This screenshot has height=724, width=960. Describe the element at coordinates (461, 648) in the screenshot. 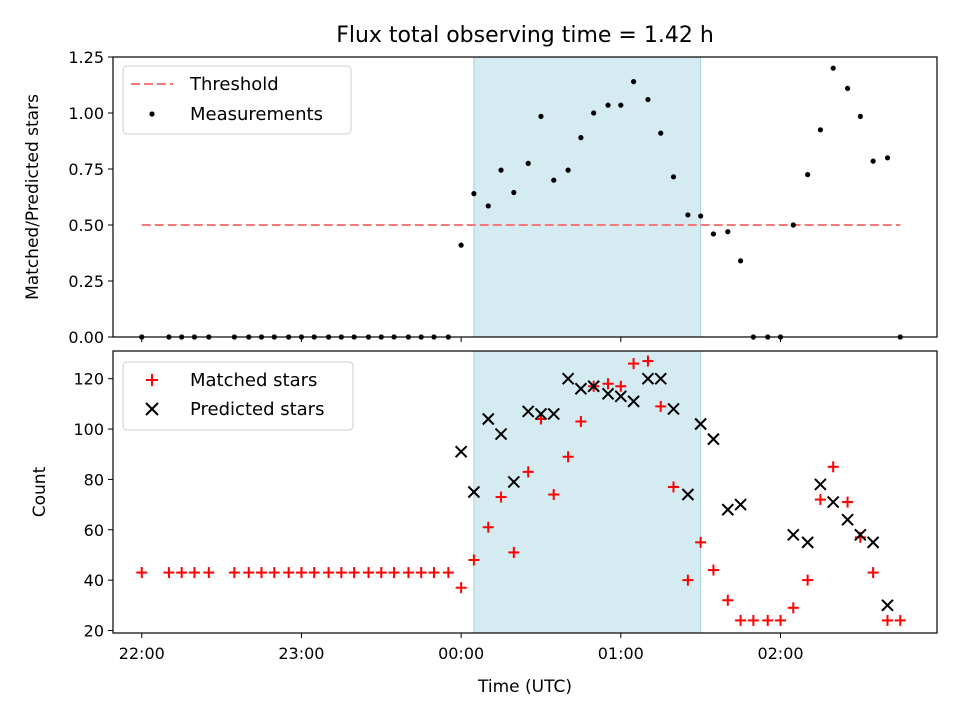

I see `bottom-x-axis: 22:00 23:00 00:00 01:00 02:00` at that location.